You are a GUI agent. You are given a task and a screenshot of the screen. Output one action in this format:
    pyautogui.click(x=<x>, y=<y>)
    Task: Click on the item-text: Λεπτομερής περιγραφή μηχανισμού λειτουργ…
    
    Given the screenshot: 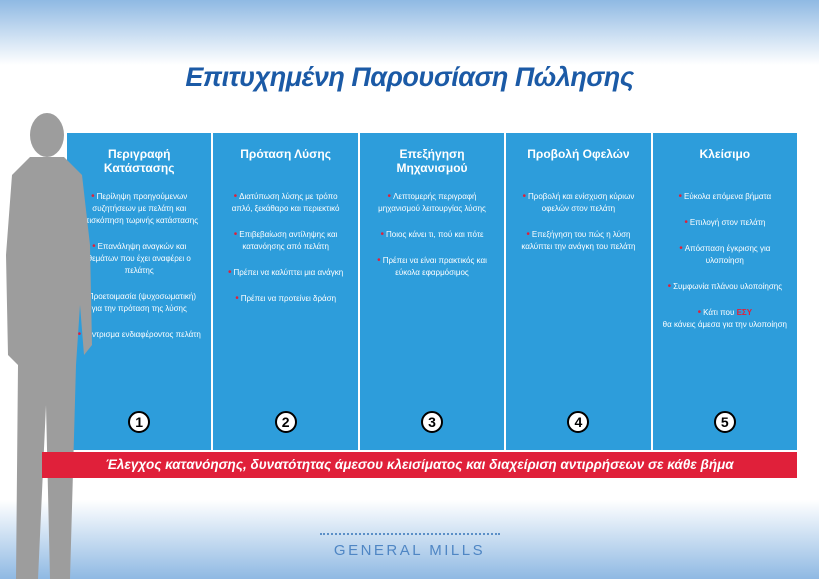 What is the action you would take?
    pyautogui.click(x=432, y=202)
    